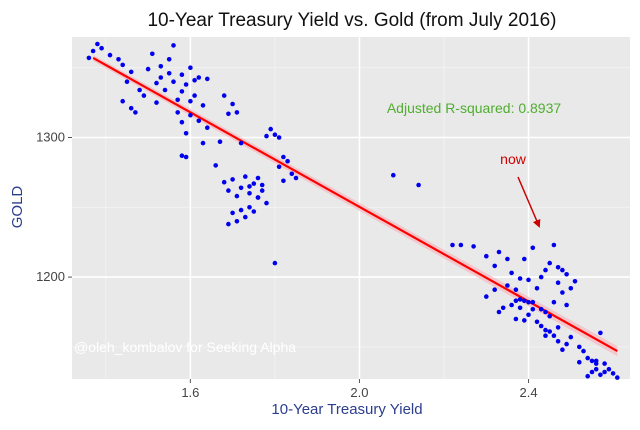 The height and width of the screenshot is (430, 640). Describe the element at coordinates (529, 392) in the screenshot. I see `x-tick-label: 2.4` at that location.